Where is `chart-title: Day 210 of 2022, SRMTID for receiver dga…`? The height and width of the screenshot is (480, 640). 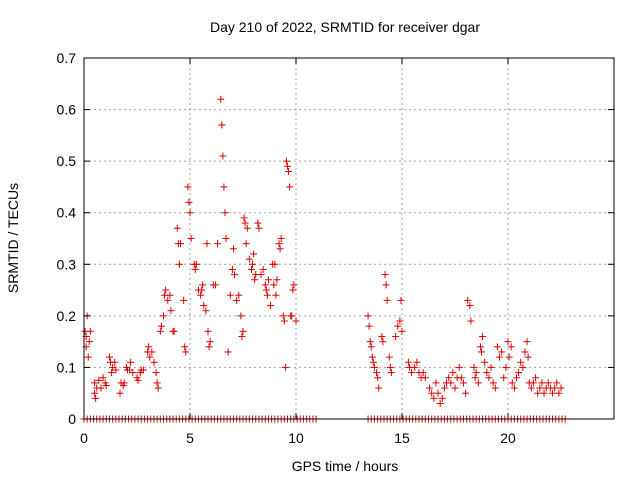
chart-title: Day 210 of 2022, SRMTID for receiver dga… is located at coordinates (345, 27).